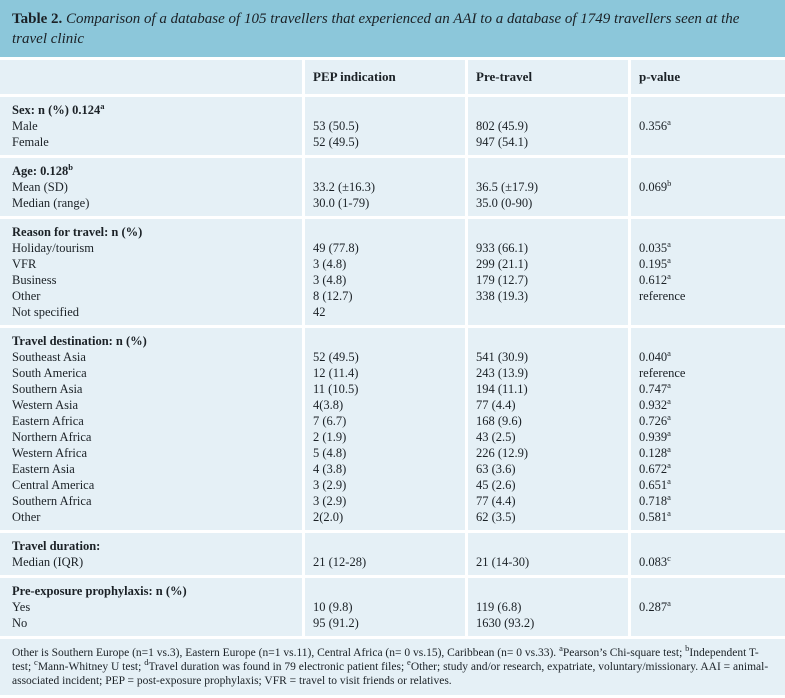 This screenshot has width=785, height=698. What do you see at coordinates (496, 437) in the screenshot?
I see `pre-travel-value: 43 (2.5)` at bounding box center [496, 437].